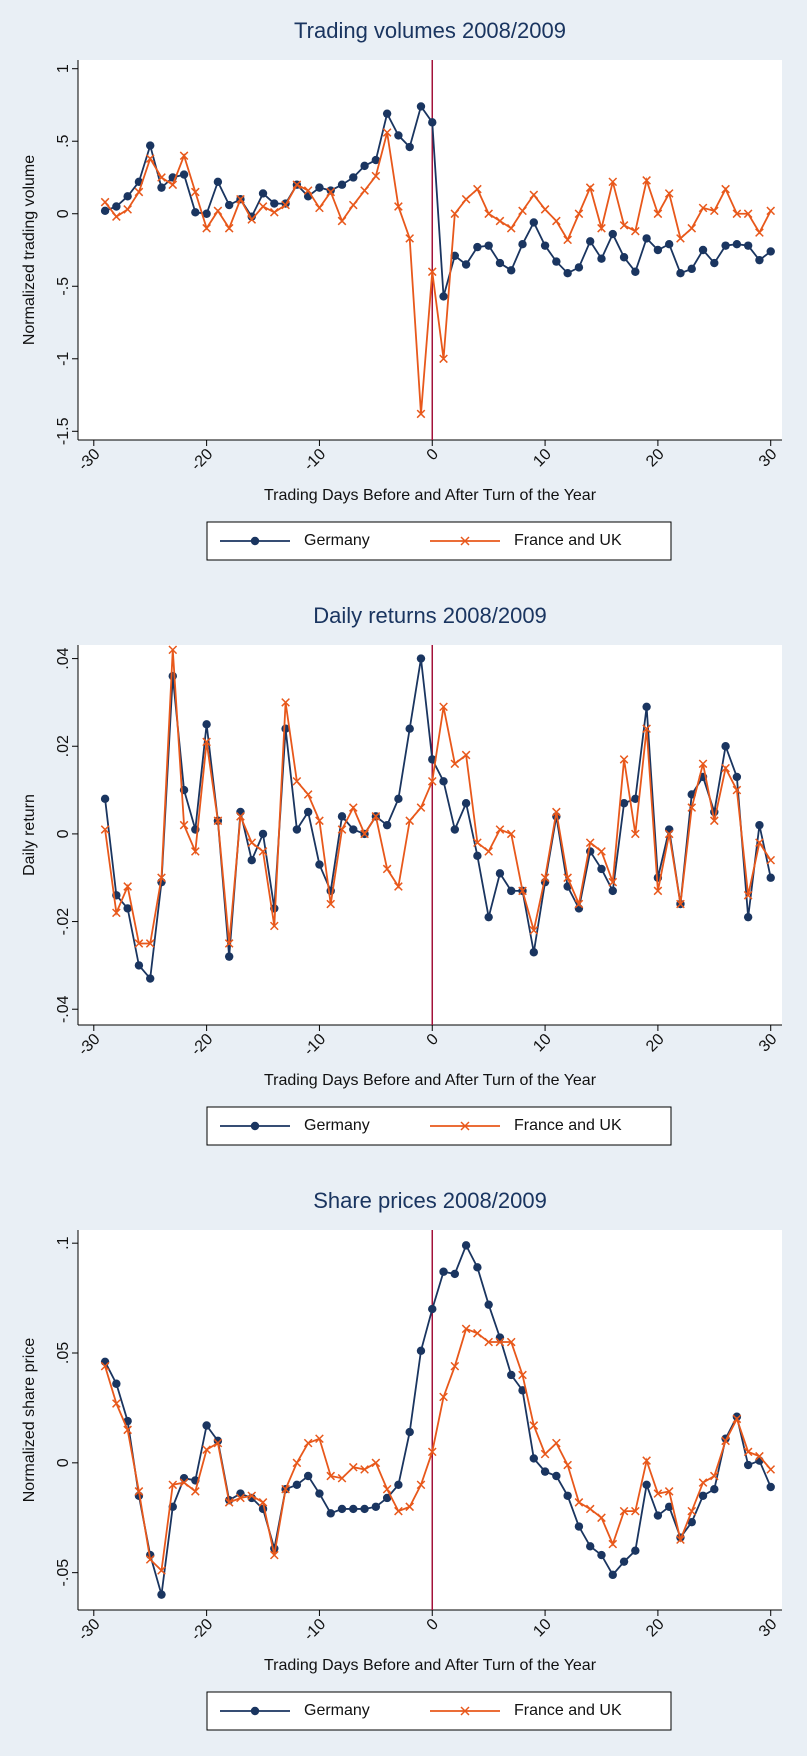 The width and height of the screenshot is (807, 1756). What do you see at coordinates (63, 833) in the screenshot?
I see `y-tick-label: 0` at bounding box center [63, 833].